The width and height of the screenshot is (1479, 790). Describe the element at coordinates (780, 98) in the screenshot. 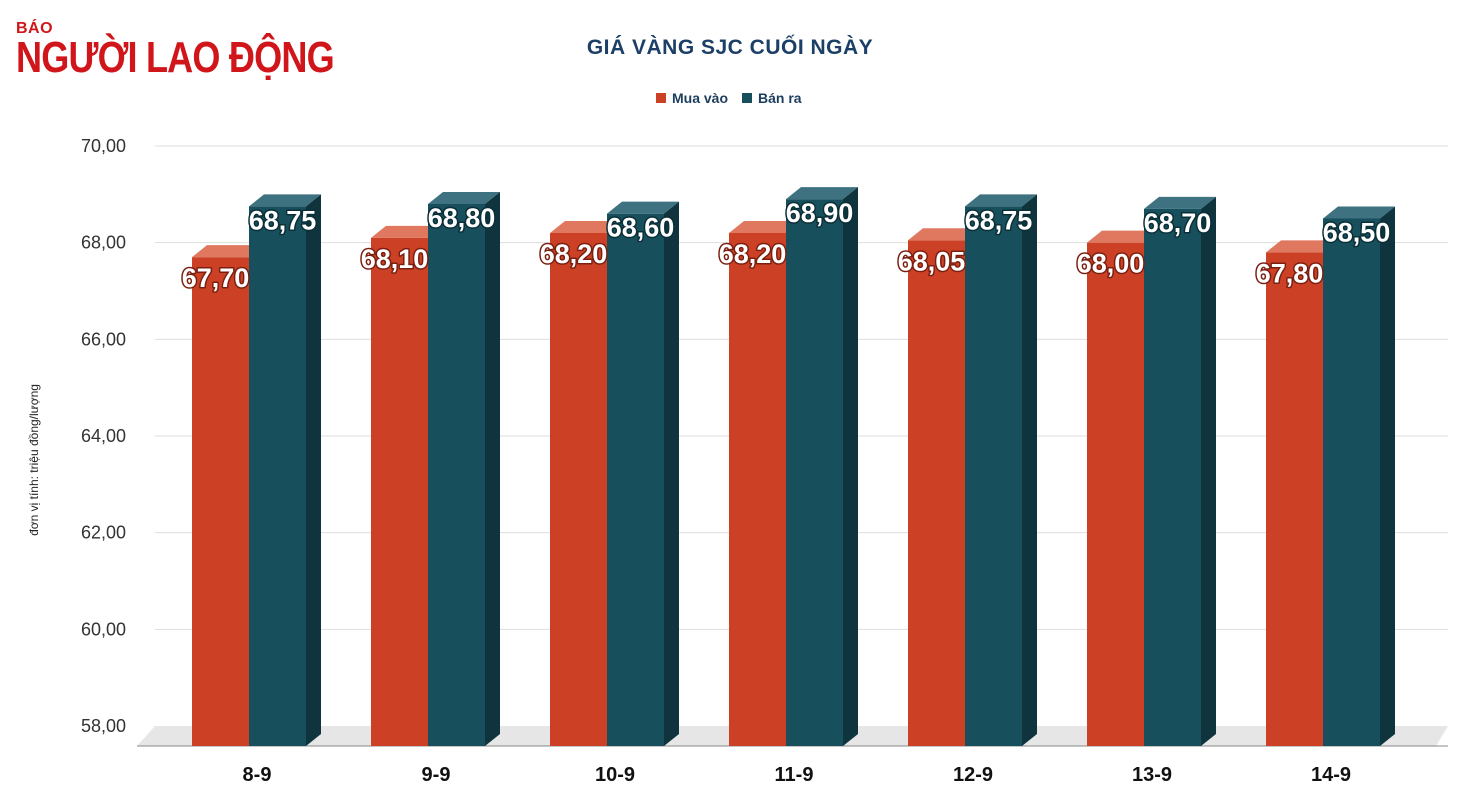

I see `legend-label-sell: Bán ra` at that location.